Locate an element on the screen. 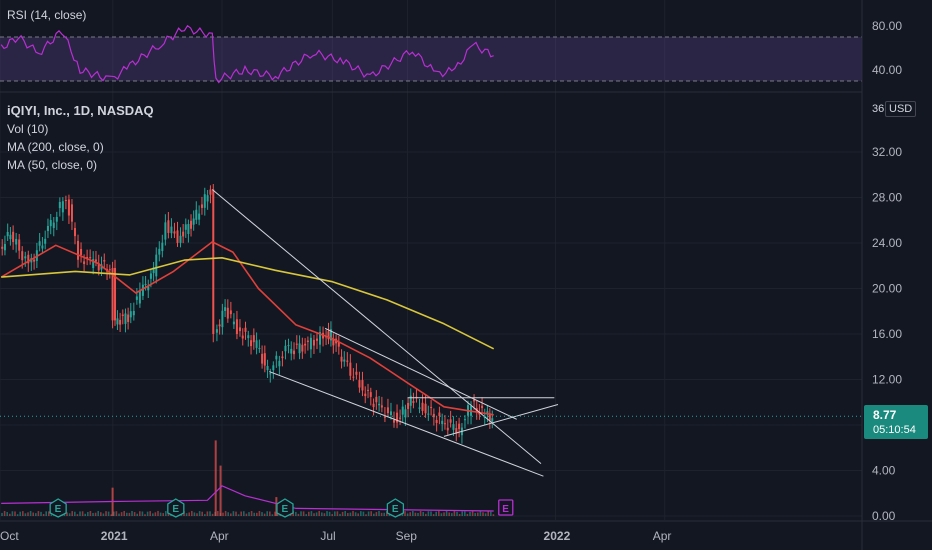 The image size is (932, 550). time-tick-label: Sep is located at coordinates (407, 536).